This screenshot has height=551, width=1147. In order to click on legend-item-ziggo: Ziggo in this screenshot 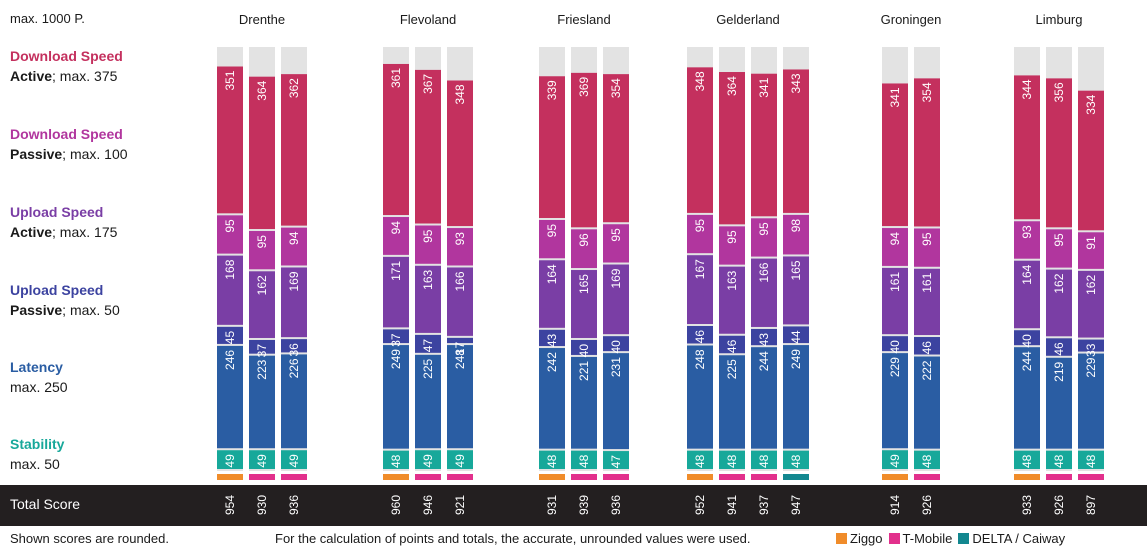, I will do `click(859, 538)`.